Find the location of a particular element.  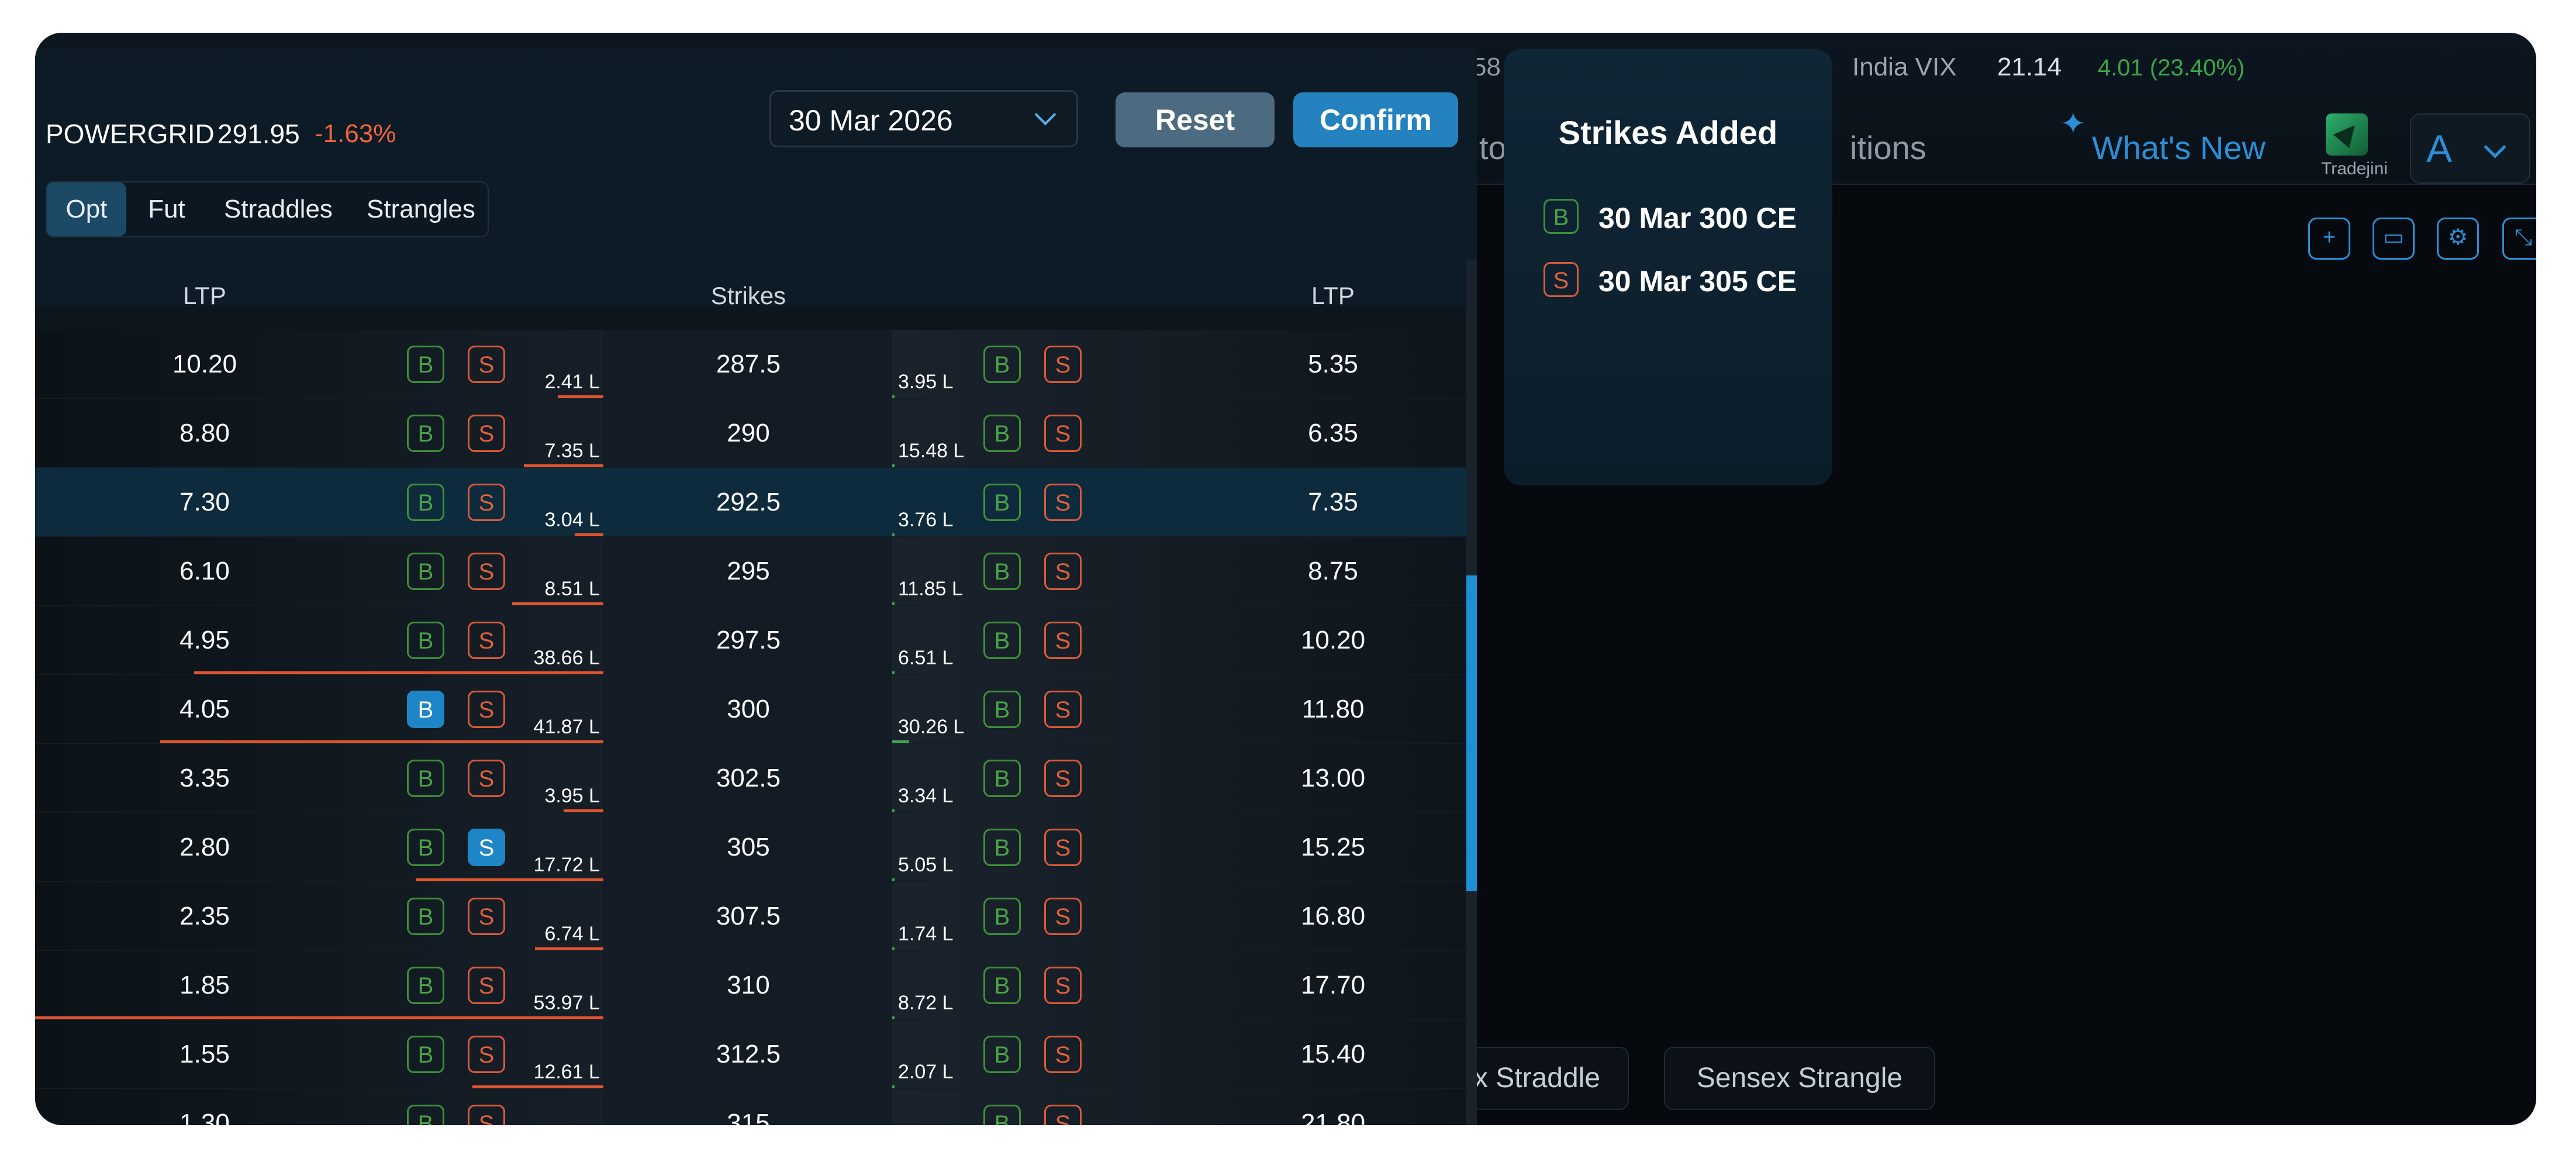

table-row: 8.80 B S 7.35 L 290 15.48 L B S 6.35 is located at coordinates (756, 433).